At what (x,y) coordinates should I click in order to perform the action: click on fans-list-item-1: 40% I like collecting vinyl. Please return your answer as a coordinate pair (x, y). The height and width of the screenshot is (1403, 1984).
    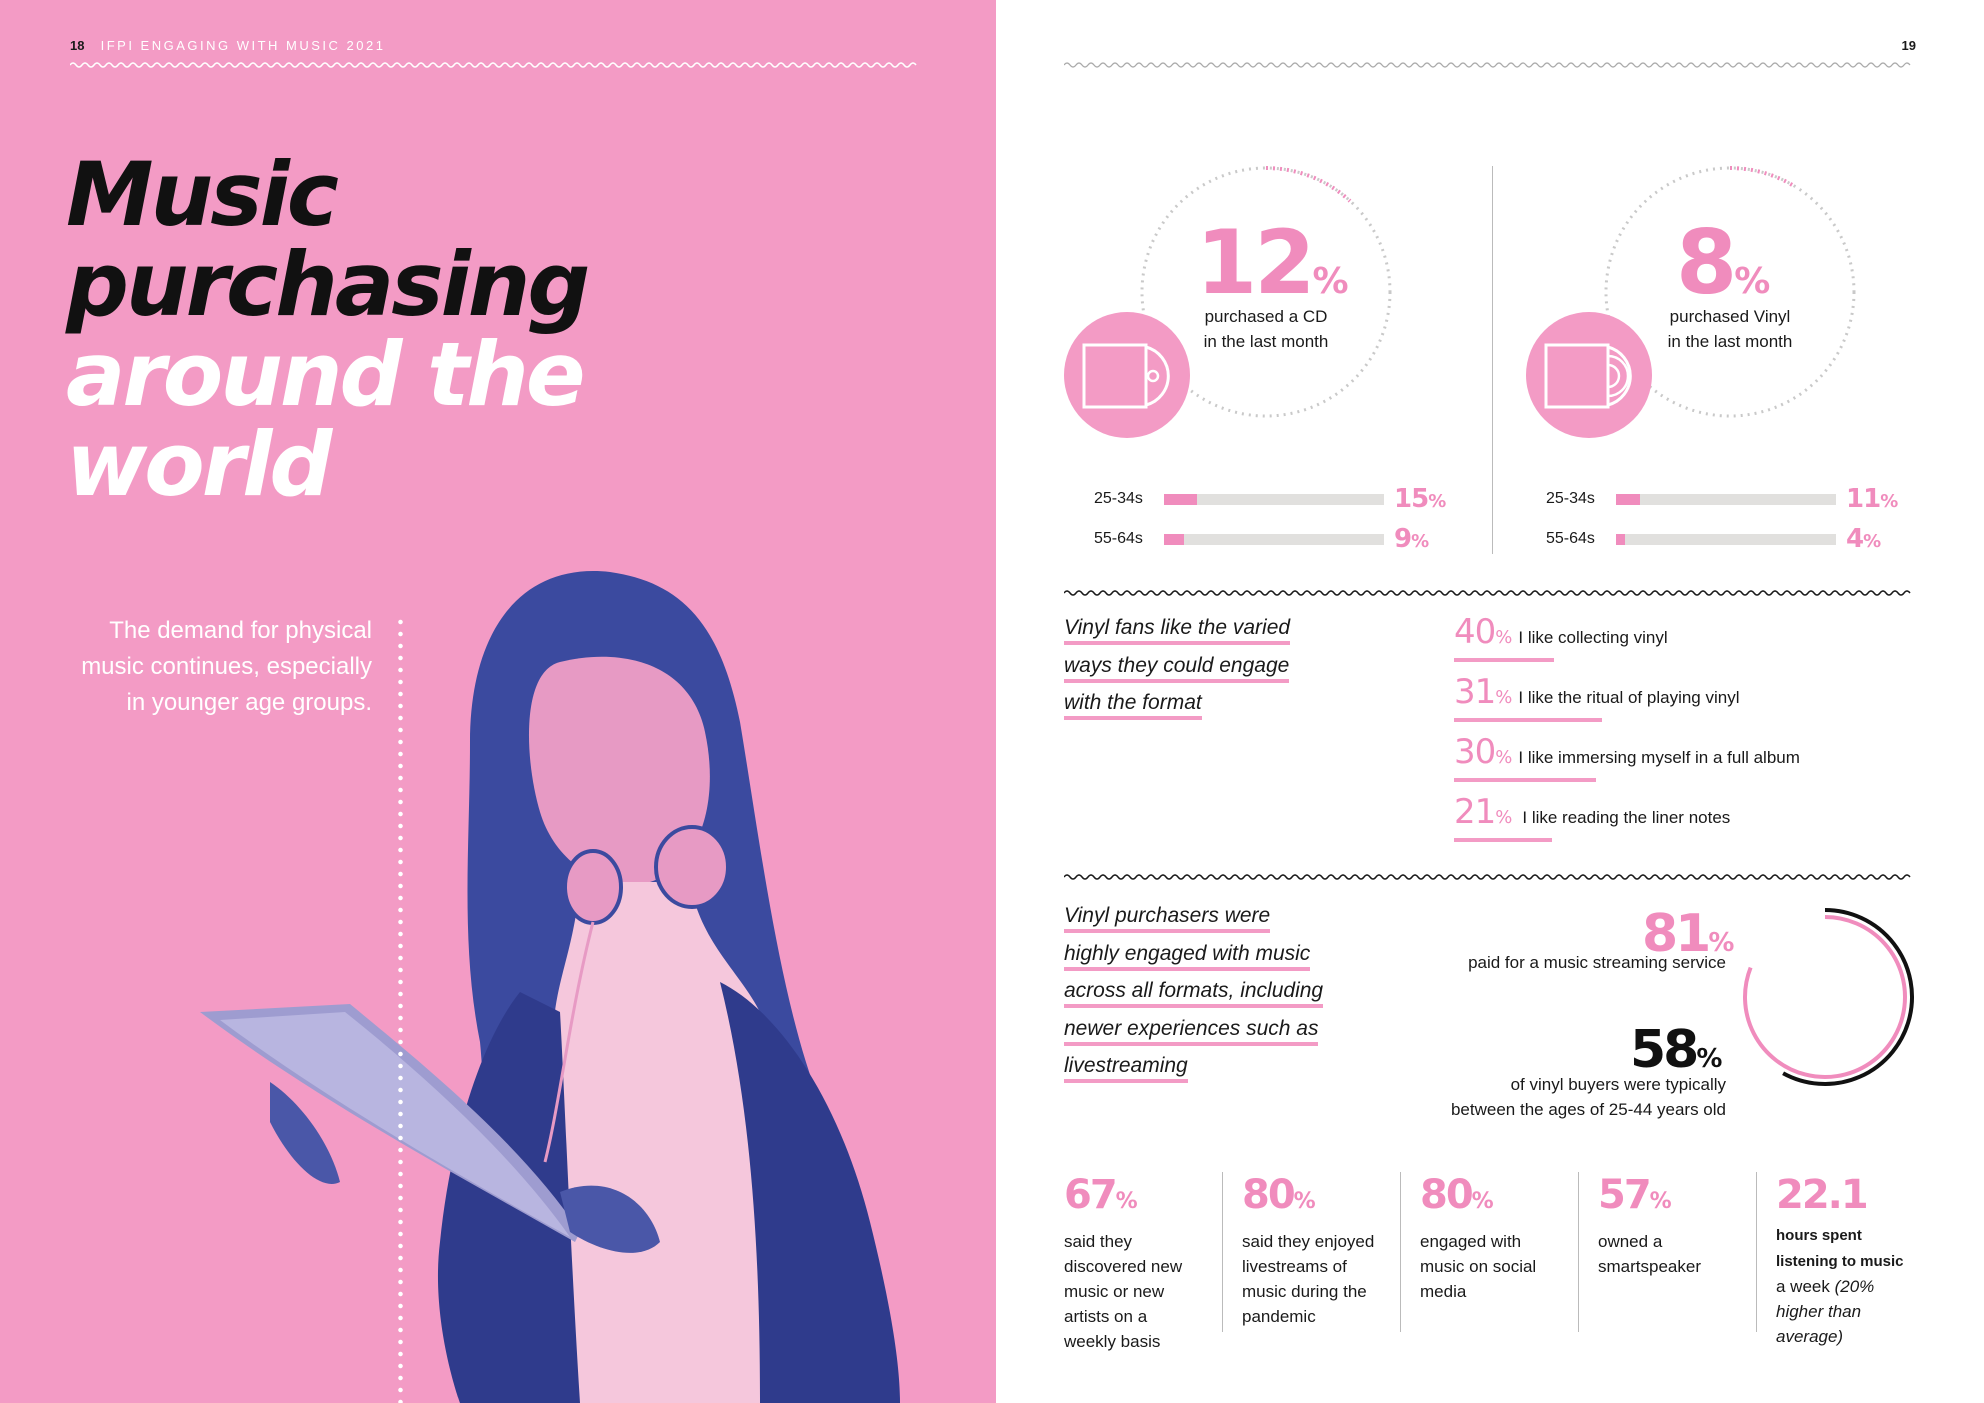
    Looking at the image, I should click on (1561, 632).